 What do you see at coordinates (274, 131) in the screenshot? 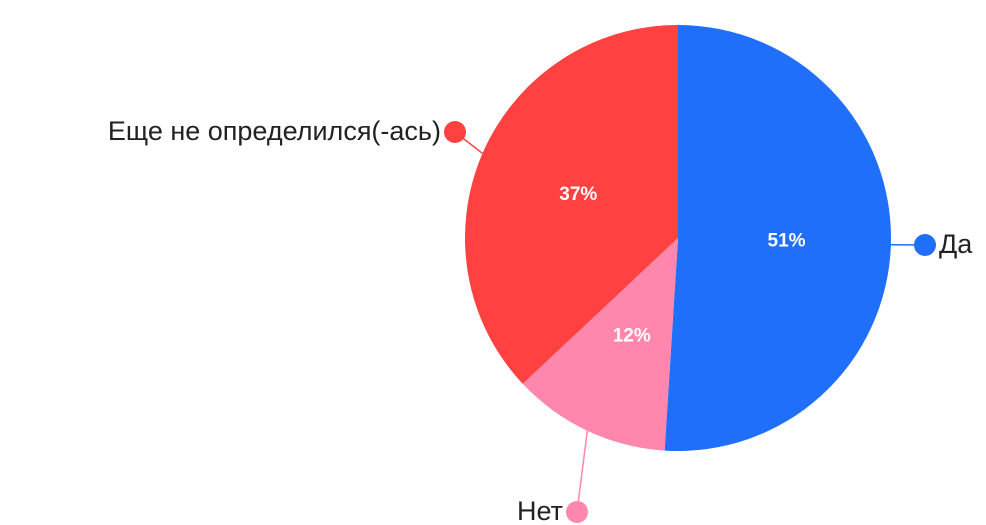
I see `category-label: Еще не определился(-ась)` at bounding box center [274, 131].